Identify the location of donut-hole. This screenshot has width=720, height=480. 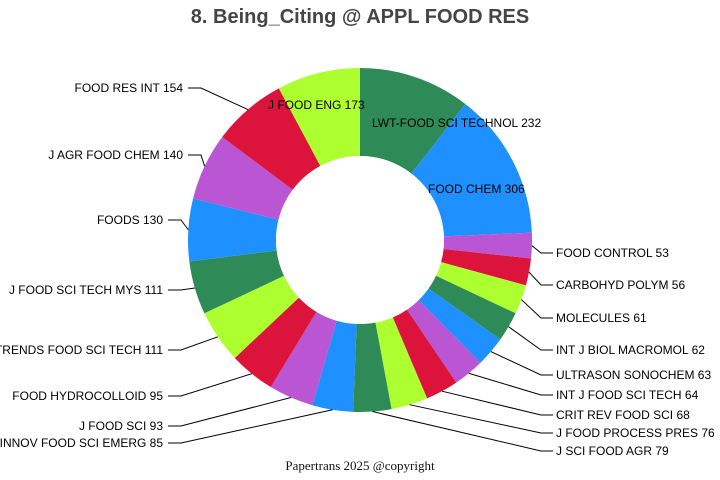
(360, 240).